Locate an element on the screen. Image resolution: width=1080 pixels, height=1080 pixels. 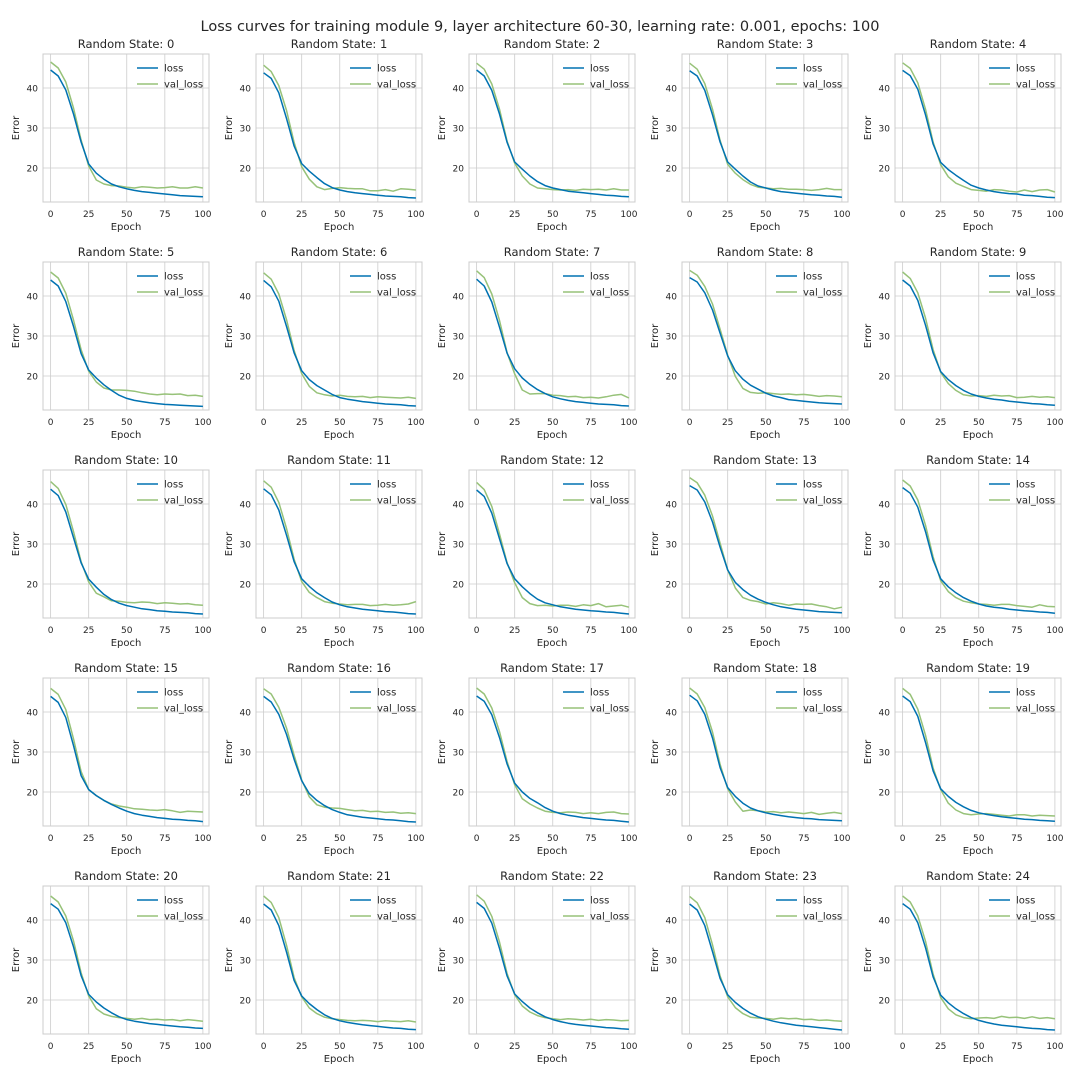
panel-title: Random State: 15 is located at coordinates (126, 668).